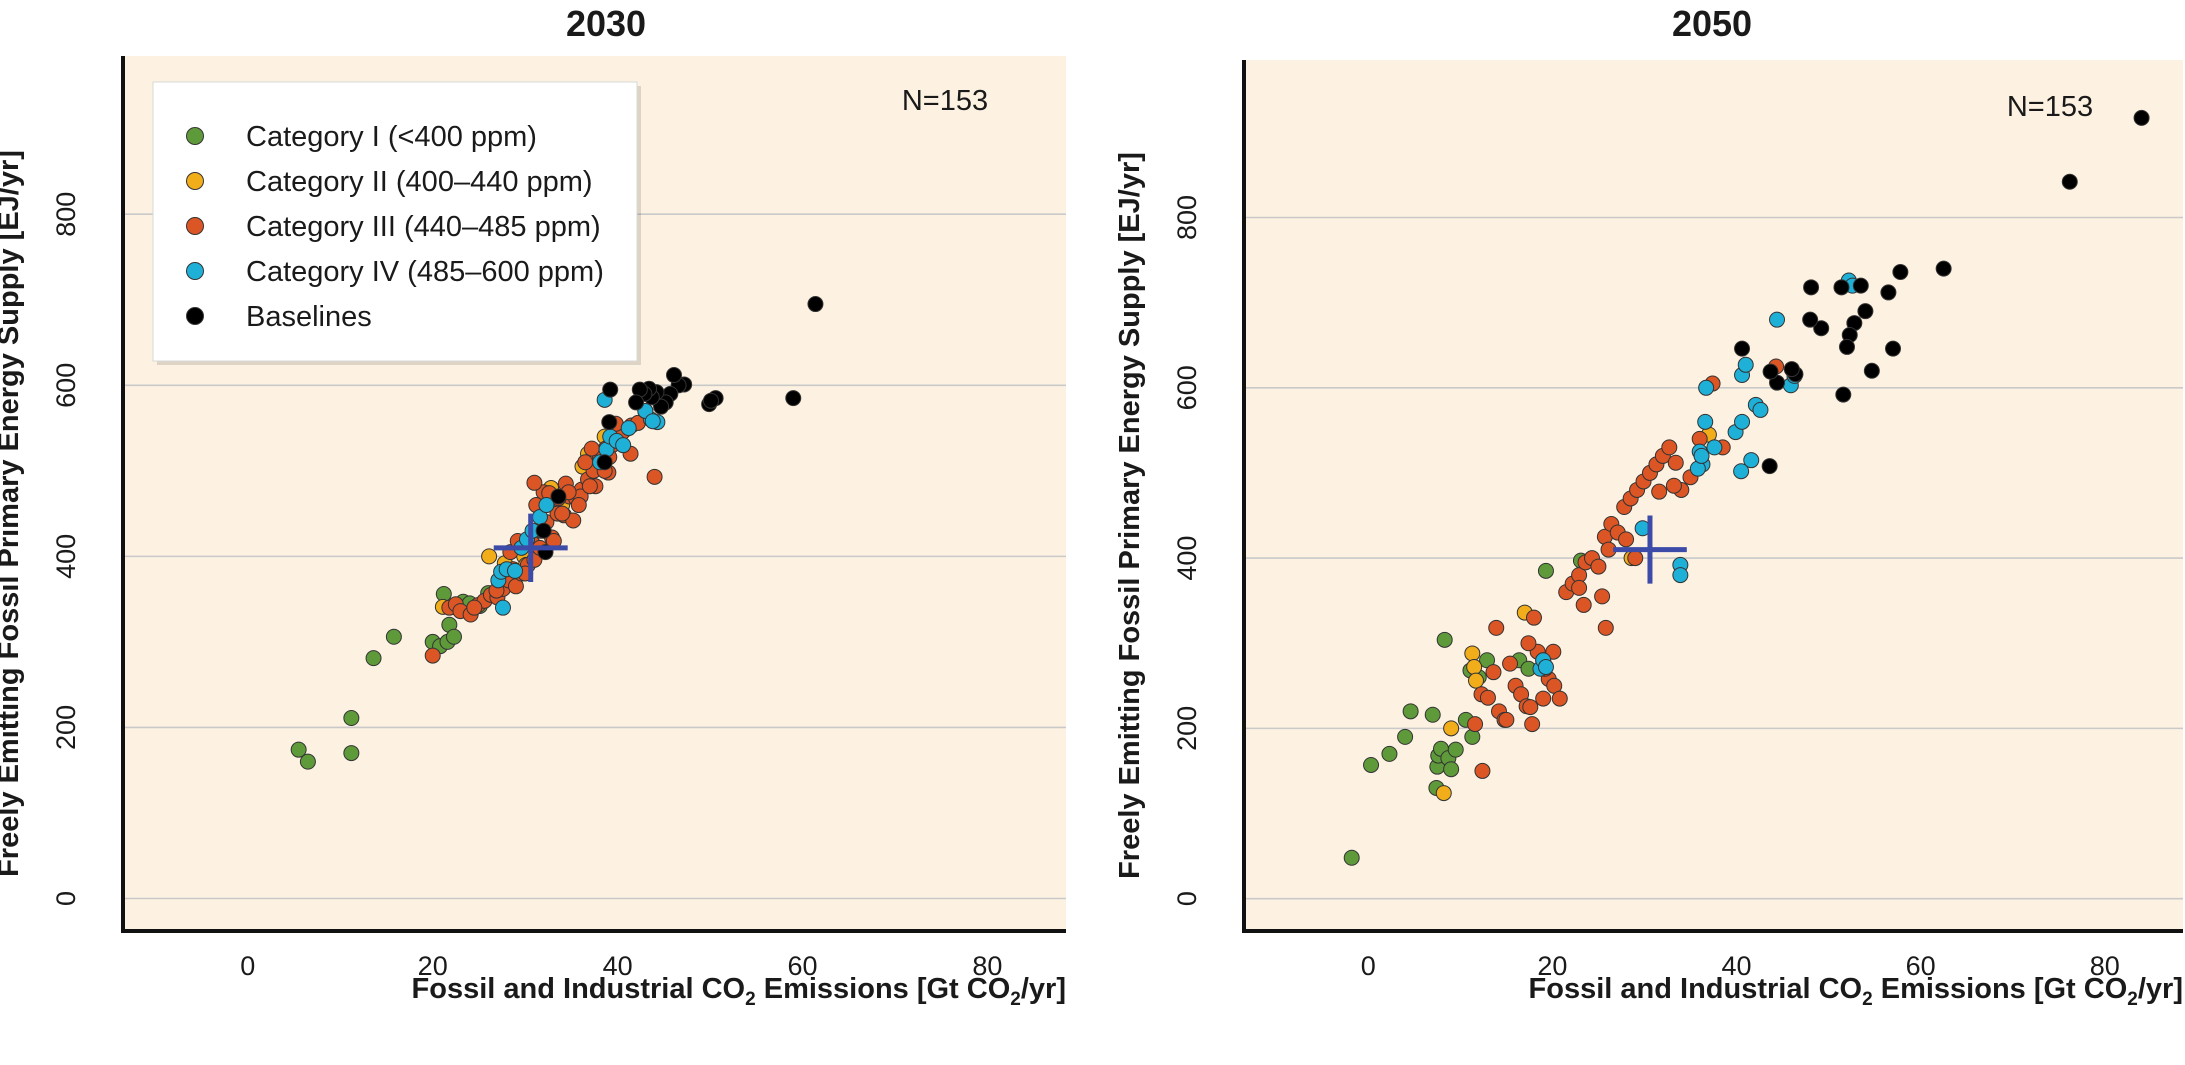 The image size is (2185, 1065). Describe the element at coordinates (419, 182) in the screenshot. I see `legend-label: Category II (400–440 ppm)` at that location.